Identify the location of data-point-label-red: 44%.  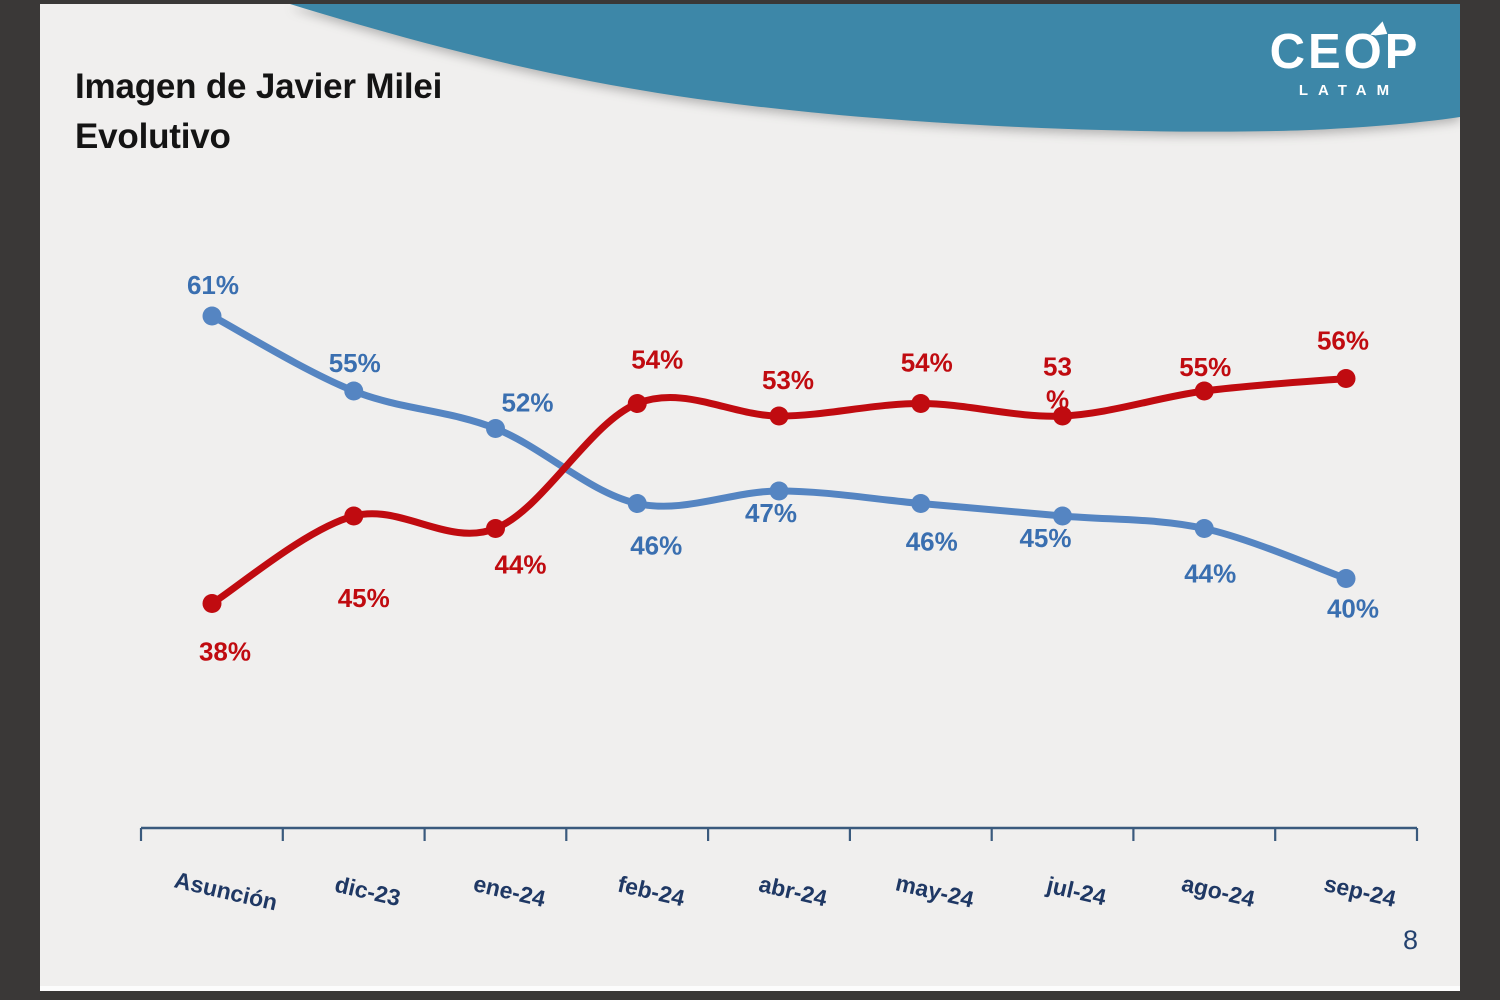
(520, 565).